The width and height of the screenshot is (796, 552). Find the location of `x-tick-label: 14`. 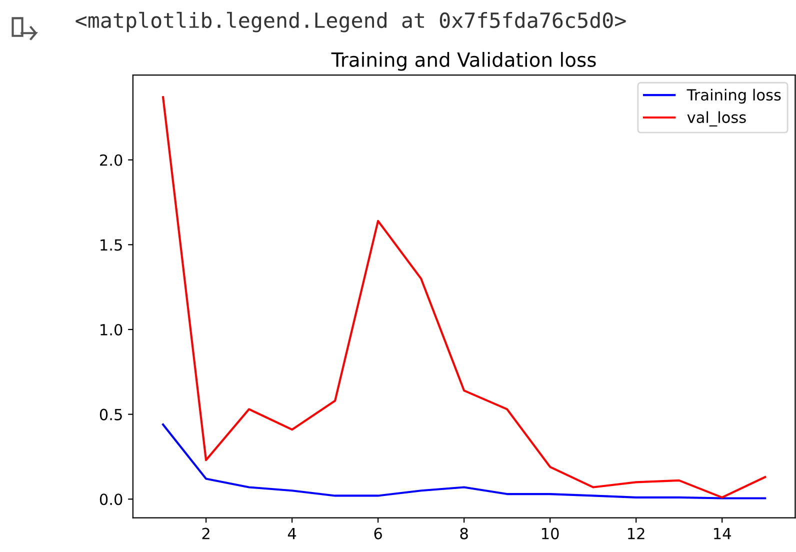

x-tick-label: 14 is located at coordinates (722, 534).